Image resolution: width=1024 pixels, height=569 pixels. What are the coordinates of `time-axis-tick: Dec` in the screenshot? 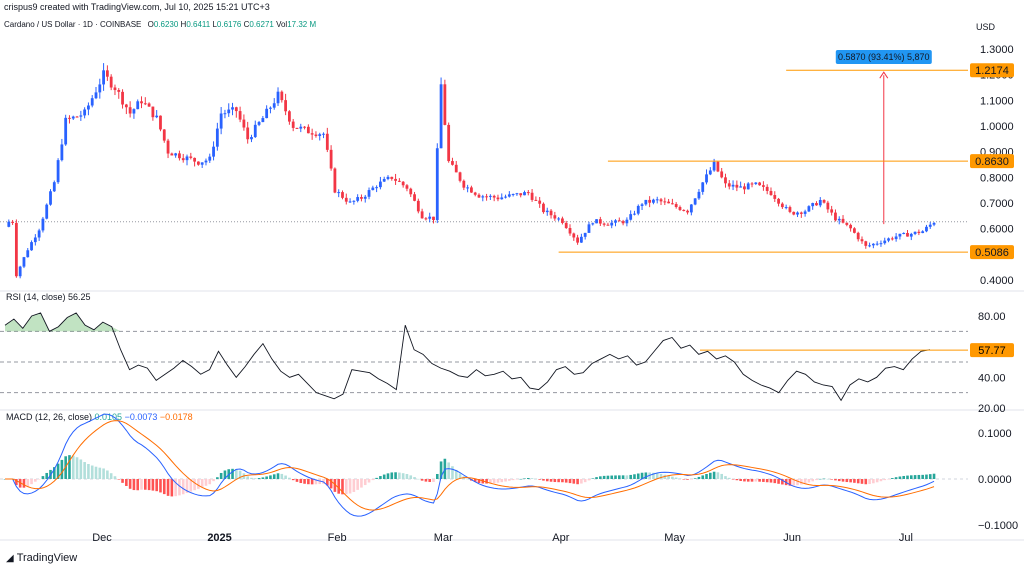 It's located at (102, 538).